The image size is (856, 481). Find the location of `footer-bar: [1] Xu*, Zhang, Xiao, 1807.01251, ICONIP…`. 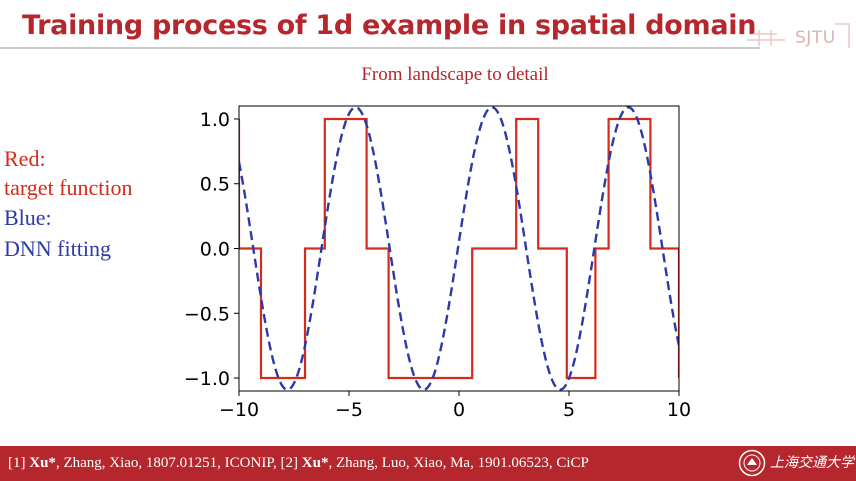

footer-bar: [1] Xu*, Zhang, Xiao, 1807.01251, ICONIP… is located at coordinates (428, 463).